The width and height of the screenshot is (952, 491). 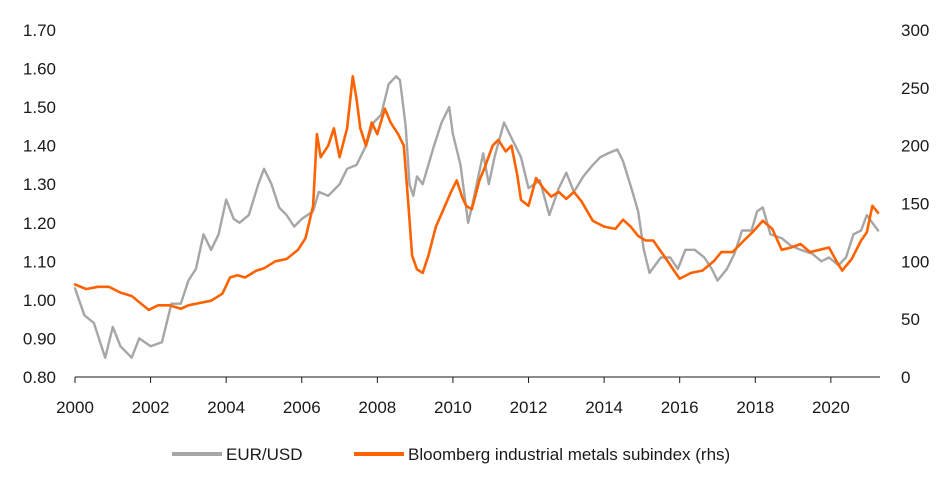 I want to click on legend-label-eurusd: EUR/USD, so click(x=264, y=454).